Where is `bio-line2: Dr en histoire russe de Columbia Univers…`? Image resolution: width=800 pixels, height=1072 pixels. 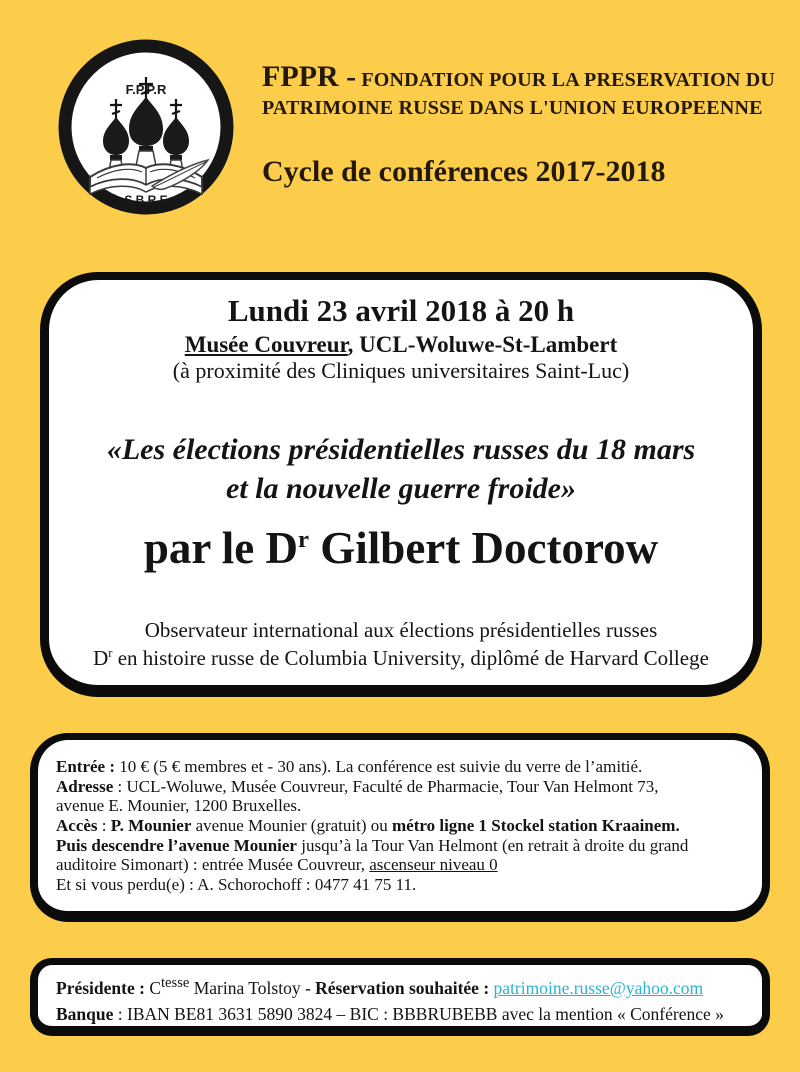 bio-line2: Dr en histoire russe de Columbia Univers… is located at coordinates (401, 659).